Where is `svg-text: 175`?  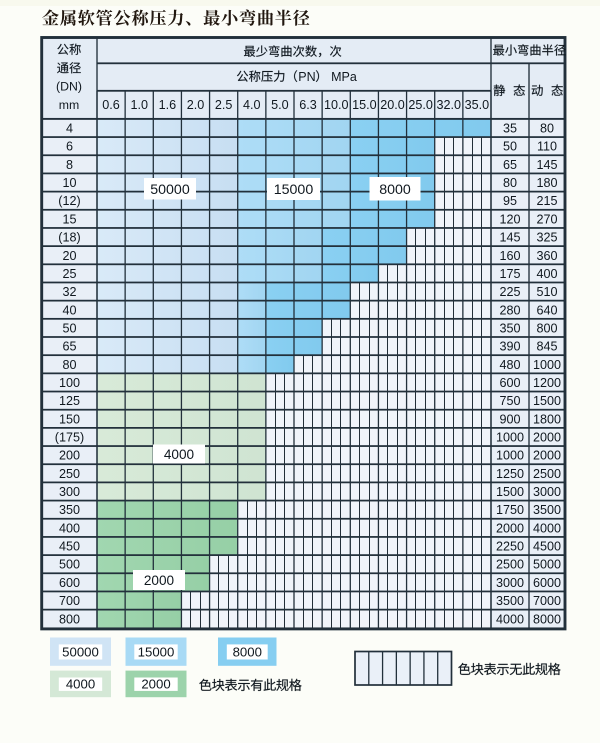
svg-text: 175 is located at coordinates (509, 274).